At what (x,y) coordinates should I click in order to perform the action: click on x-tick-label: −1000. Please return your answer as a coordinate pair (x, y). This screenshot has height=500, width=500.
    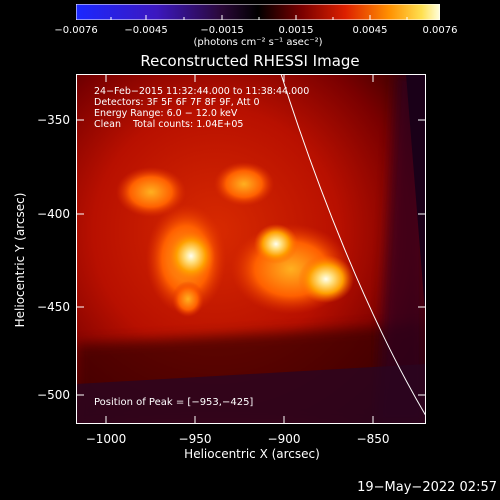
    Looking at the image, I should click on (106, 439).